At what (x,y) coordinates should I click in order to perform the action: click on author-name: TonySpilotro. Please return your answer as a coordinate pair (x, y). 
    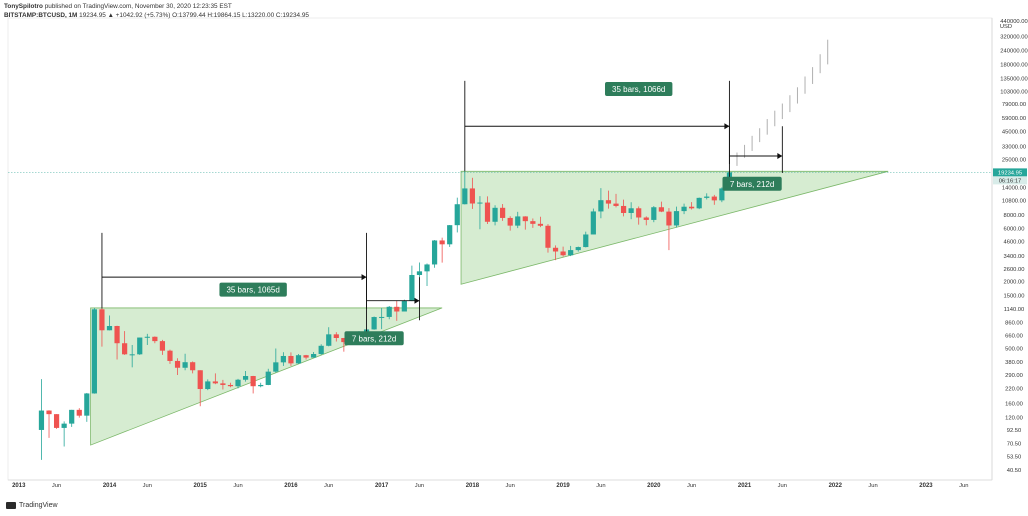
    Looking at the image, I should click on (23, 6).